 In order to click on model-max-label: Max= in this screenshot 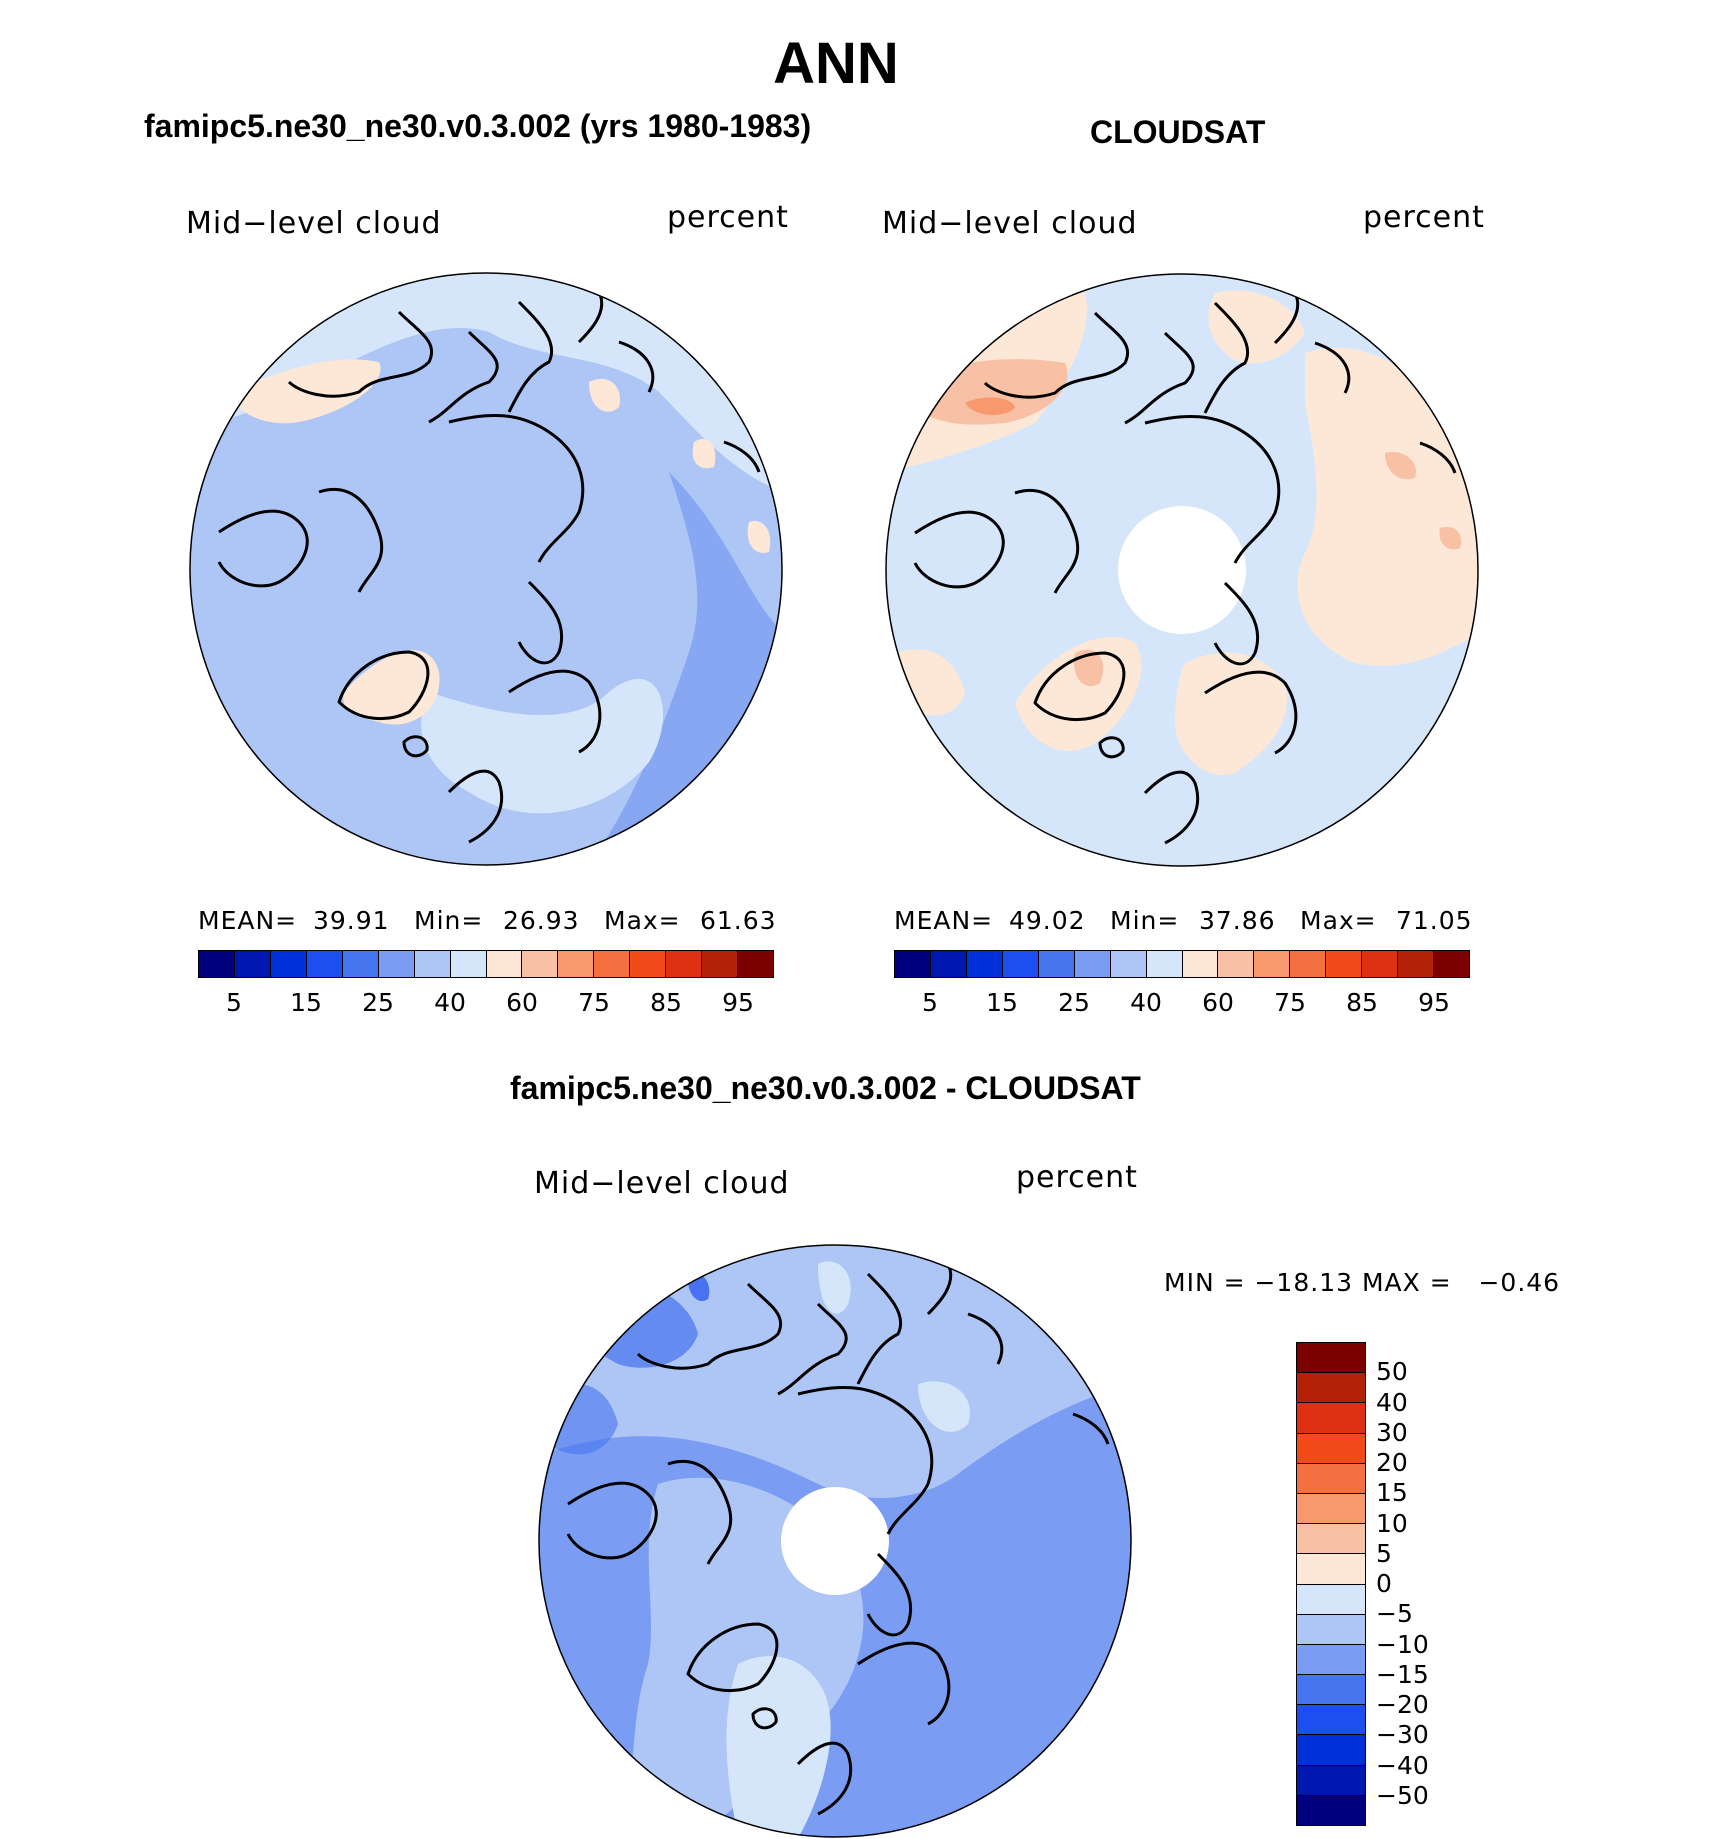, I will do `click(642, 920)`.